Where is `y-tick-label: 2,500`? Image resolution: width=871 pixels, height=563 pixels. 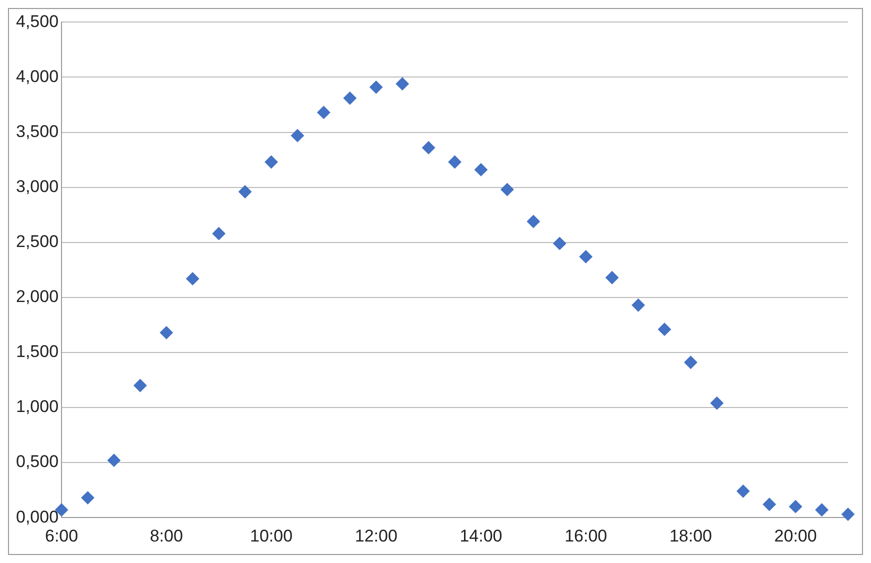 y-tick-label: 2,500 is located at coordinates (37, 242).